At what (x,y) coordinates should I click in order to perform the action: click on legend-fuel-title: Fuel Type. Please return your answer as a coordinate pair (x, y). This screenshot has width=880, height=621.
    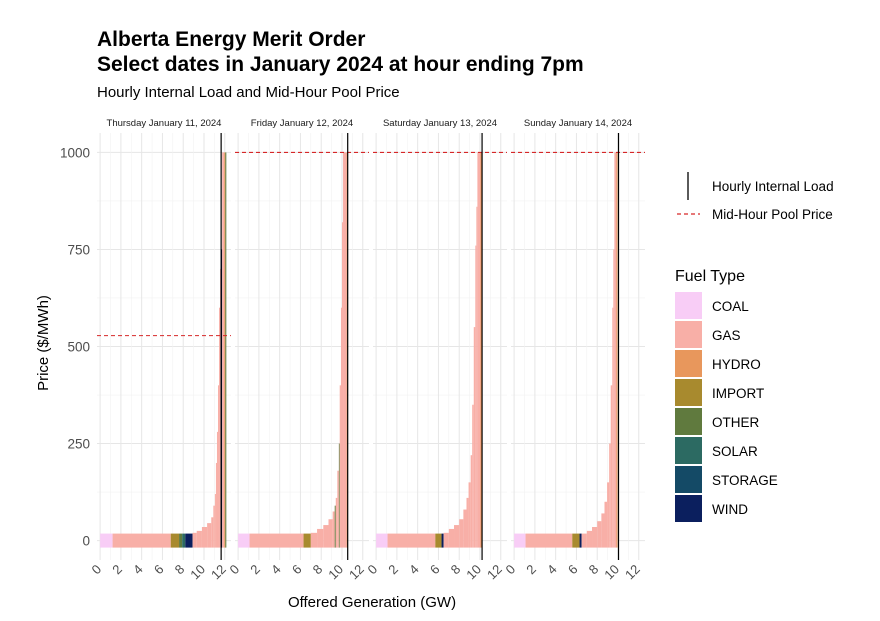
    Looking at the image, I should click on (710, 276).